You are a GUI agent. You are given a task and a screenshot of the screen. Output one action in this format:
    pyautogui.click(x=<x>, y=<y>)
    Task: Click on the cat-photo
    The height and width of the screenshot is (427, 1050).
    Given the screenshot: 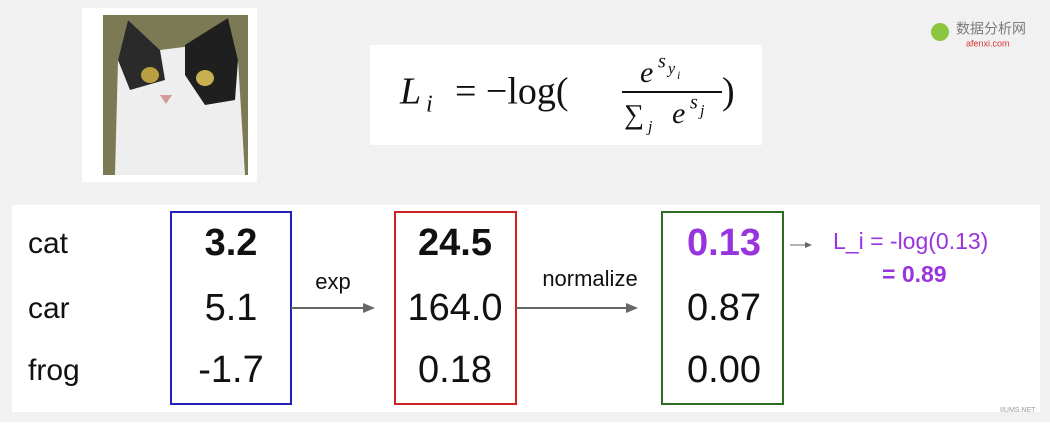 What is the action you would take?
    pyautogui.click(x=175, y=95)
    